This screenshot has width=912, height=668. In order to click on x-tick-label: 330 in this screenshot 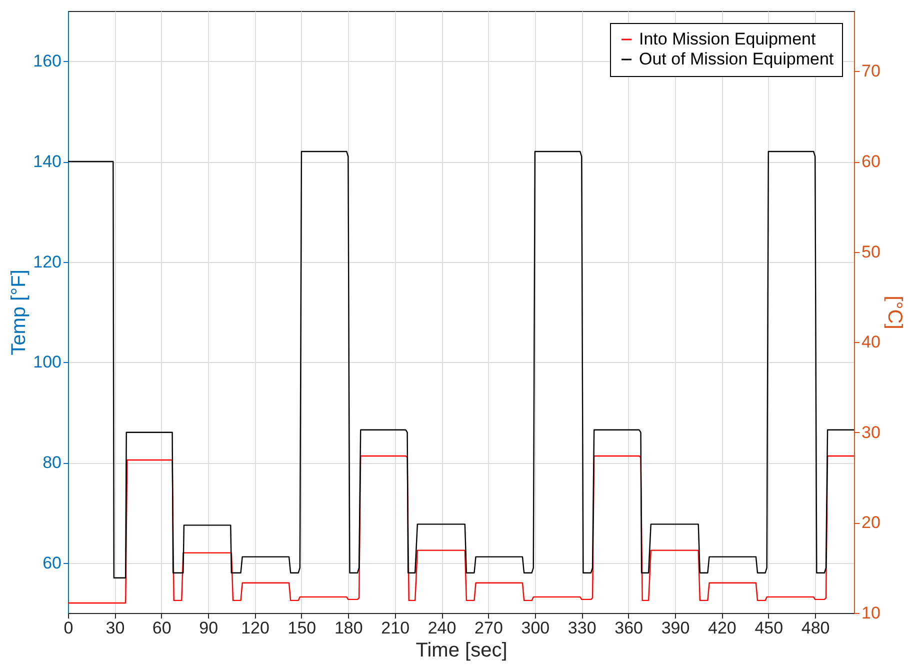, I will do `click(582, 628)`.